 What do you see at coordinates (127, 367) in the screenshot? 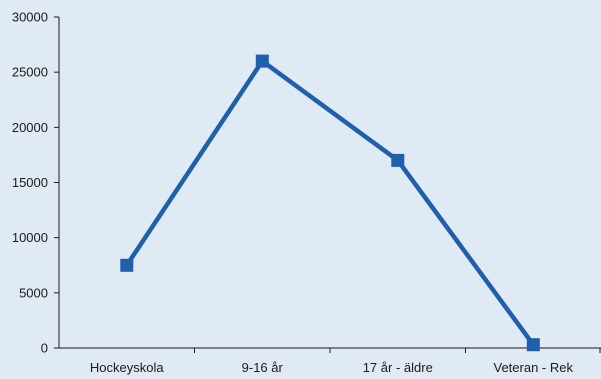
I see `x-tick-label: Hockeyskola` at bounding box center [127, 367].